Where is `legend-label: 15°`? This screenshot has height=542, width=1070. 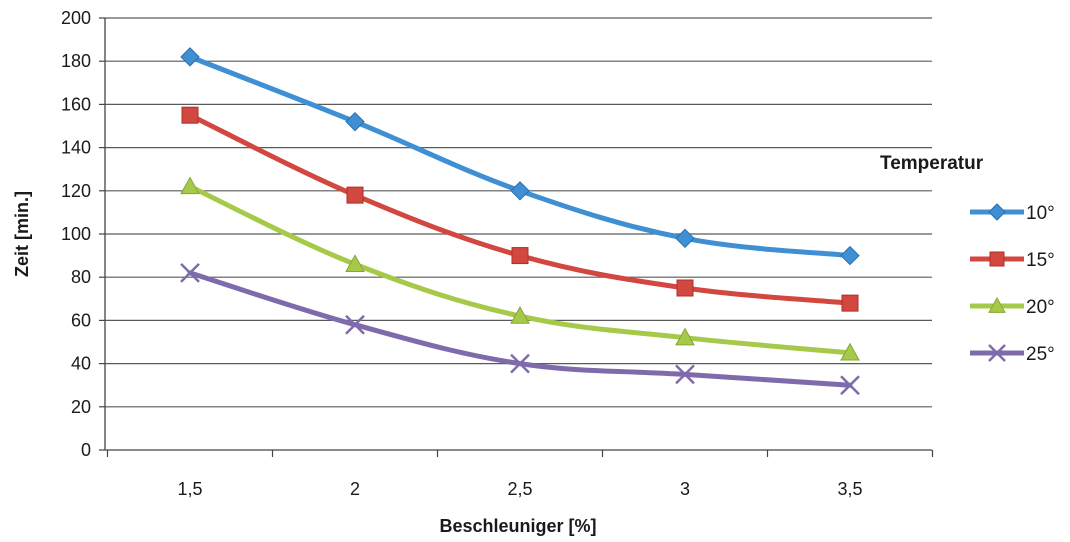
legend-label: 15° is located at coordinates (1040, 260).